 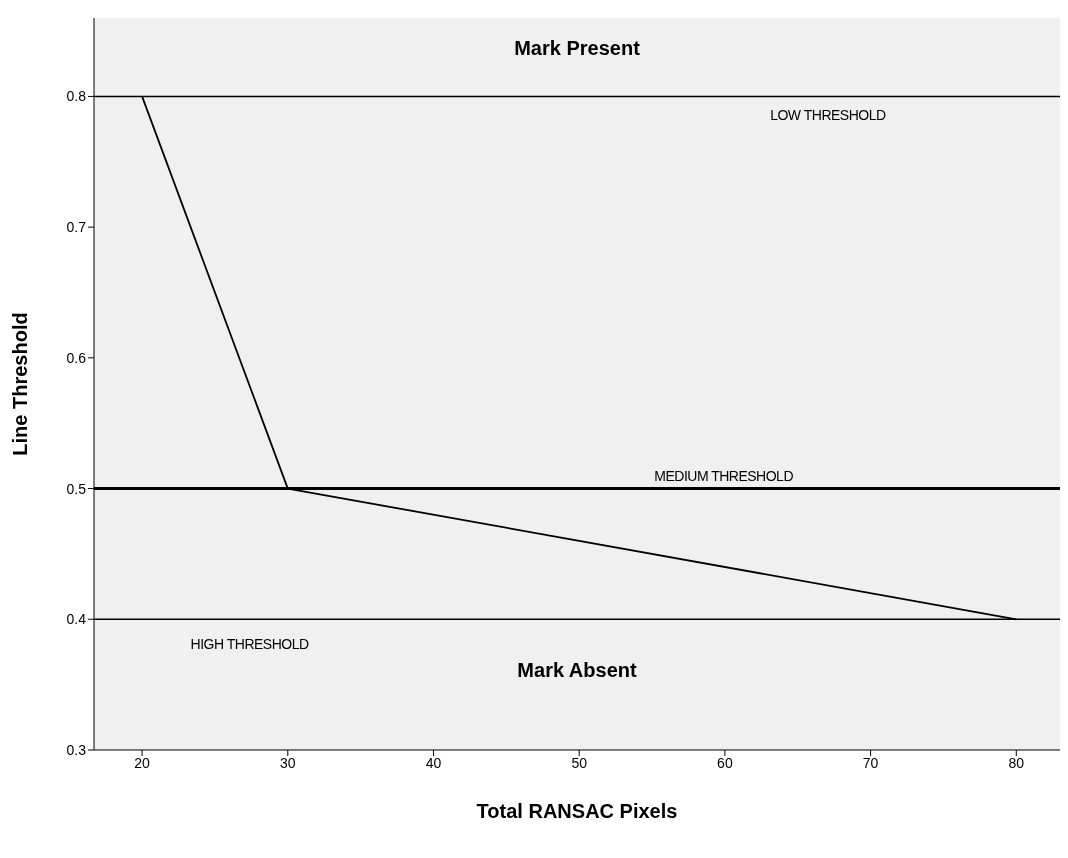 What do you see at coordinates (828, 115) in the screenshot?
I see `ref-line-label: LOW THRESHOLD` at bounding box center [828, 115].